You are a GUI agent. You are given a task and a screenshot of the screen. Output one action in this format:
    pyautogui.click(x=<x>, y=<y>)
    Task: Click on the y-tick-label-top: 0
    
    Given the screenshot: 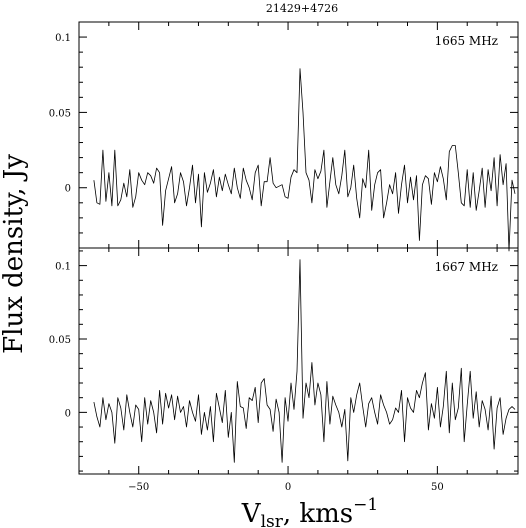 What is the action you would take?
    pyautogui.click(x=68, y=189)
    